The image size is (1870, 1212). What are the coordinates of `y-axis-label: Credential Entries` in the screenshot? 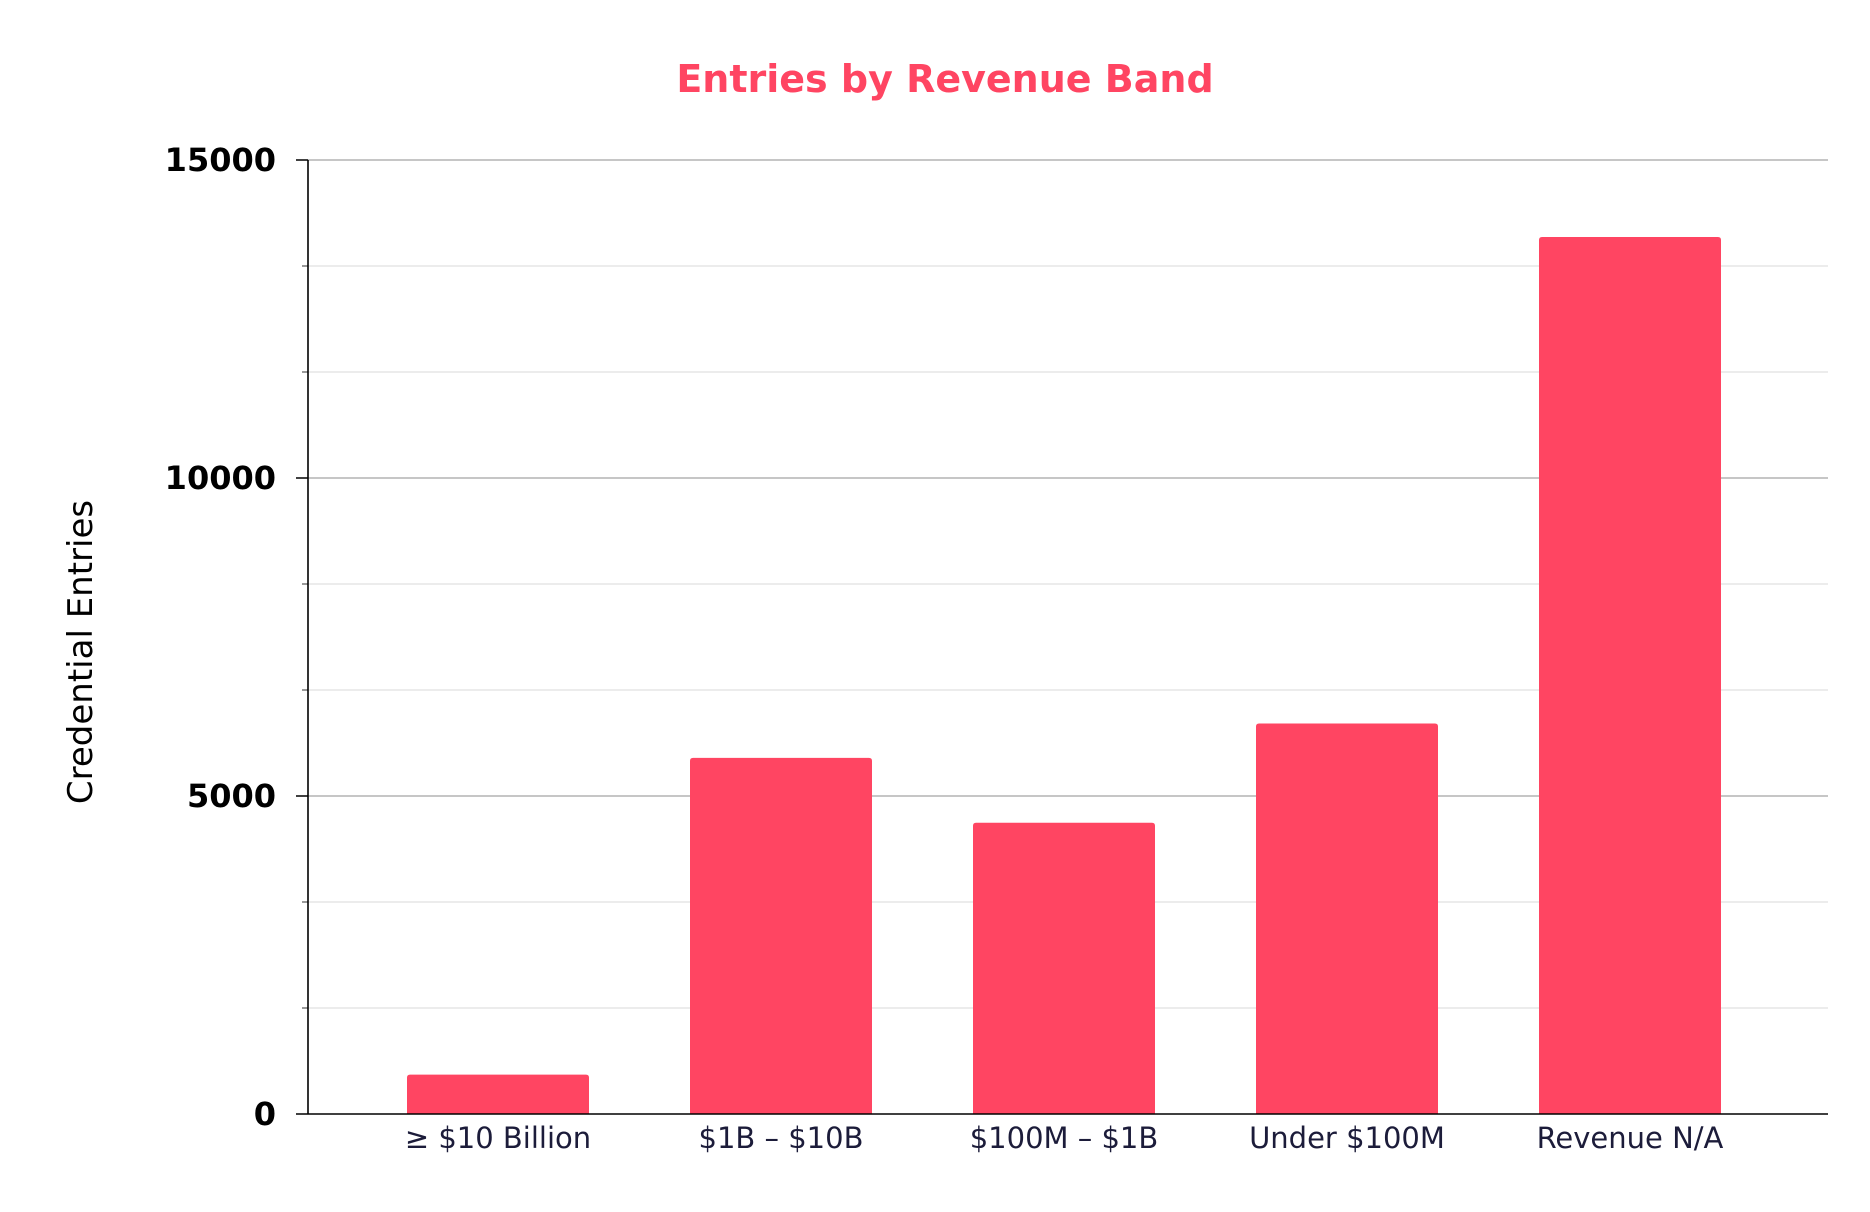 It's located at (81, 652).